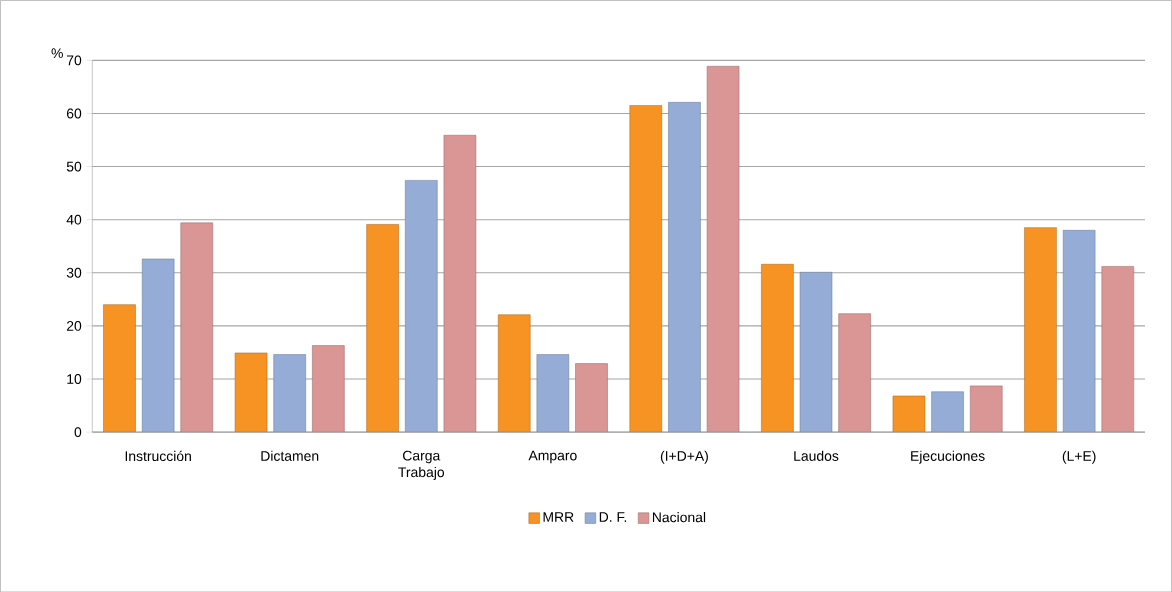 The width and height of the screenshot is (1172, 592). What do you see at coordinates (78, 431) in the screenshot?
I see `y-tick-label: 0` at bounding box center [78, 431].